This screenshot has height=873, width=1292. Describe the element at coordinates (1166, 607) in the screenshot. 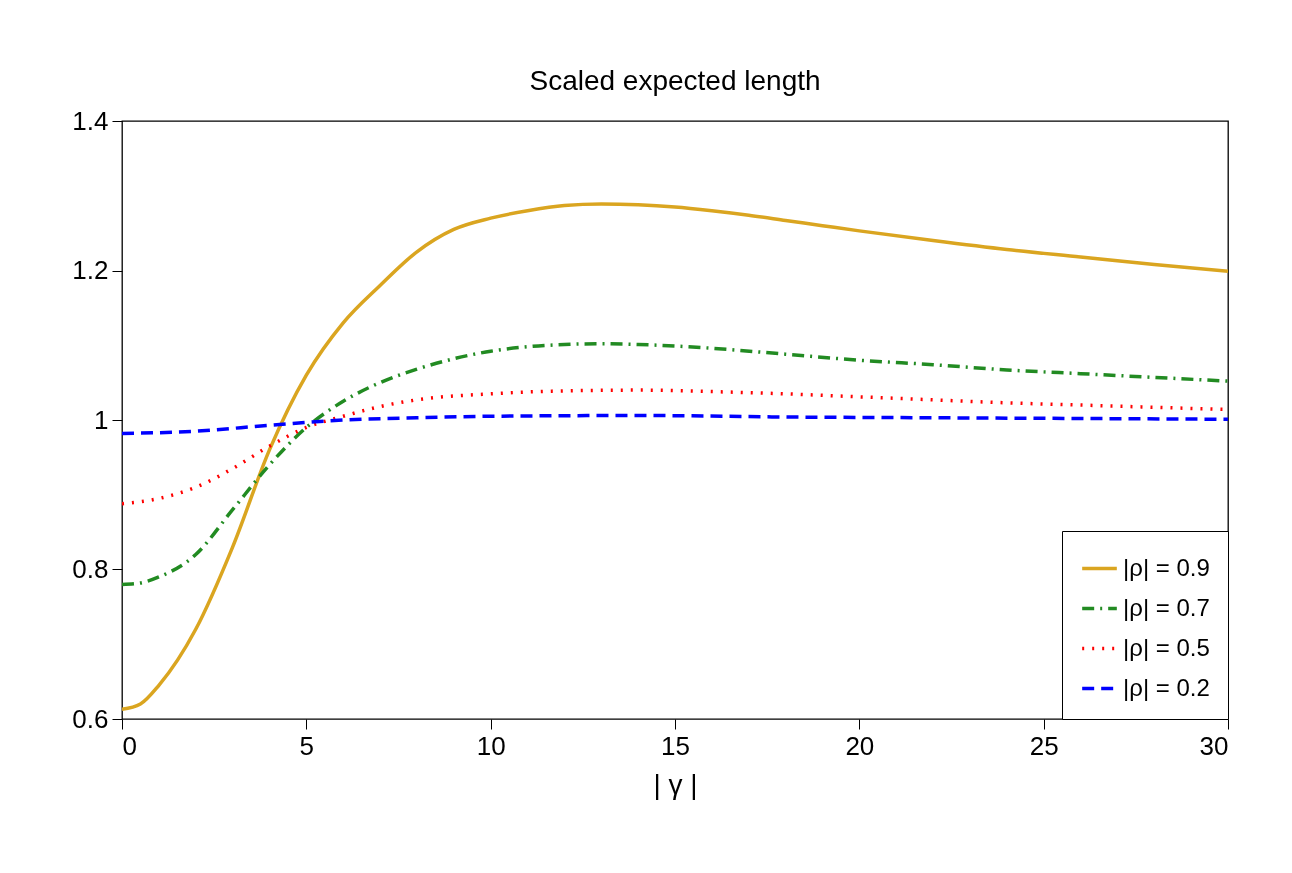

I see `legend-label: |ρ| = 0.7` at that location.